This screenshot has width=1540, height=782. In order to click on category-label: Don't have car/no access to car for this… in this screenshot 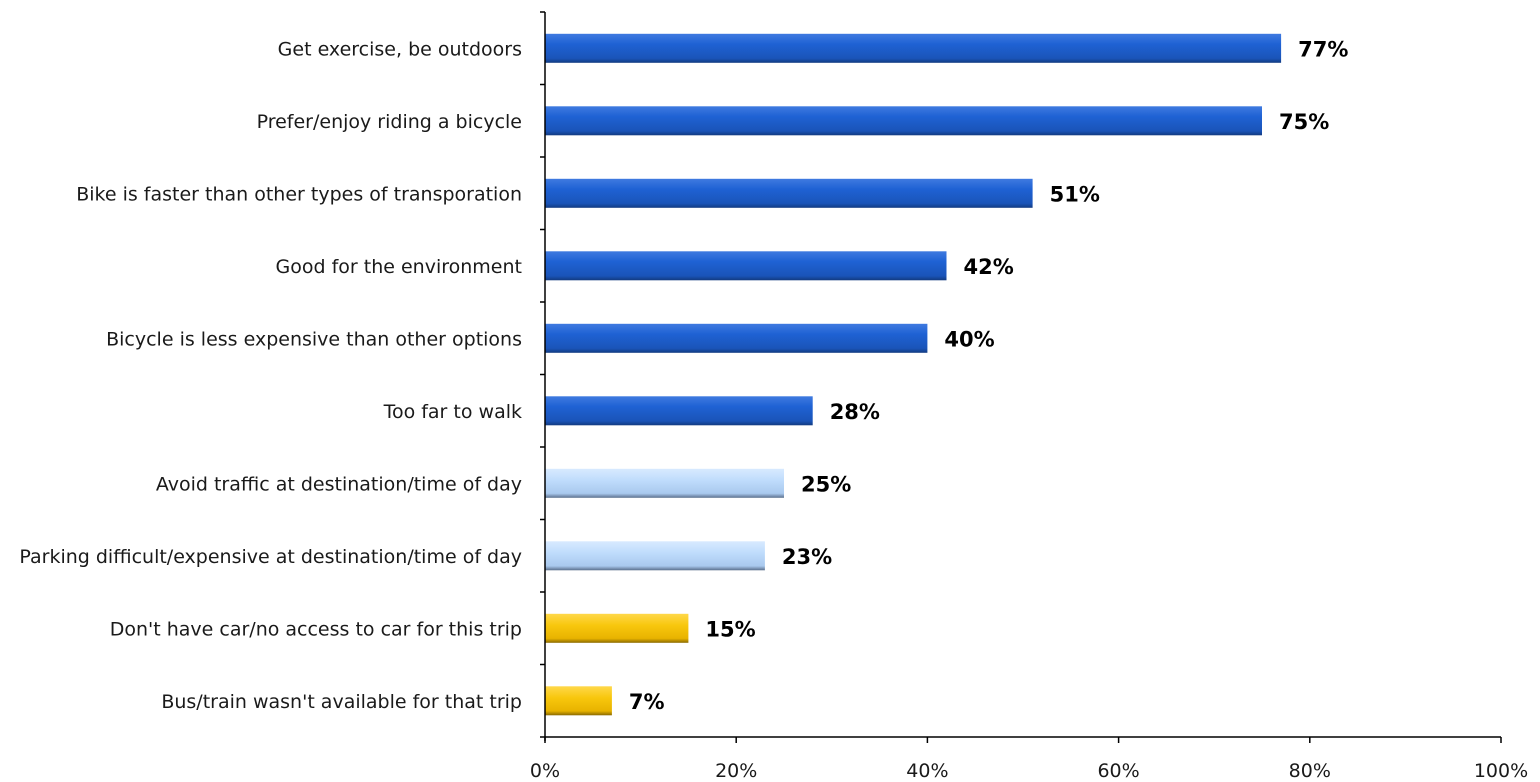, I will do `click(316, 629)`.